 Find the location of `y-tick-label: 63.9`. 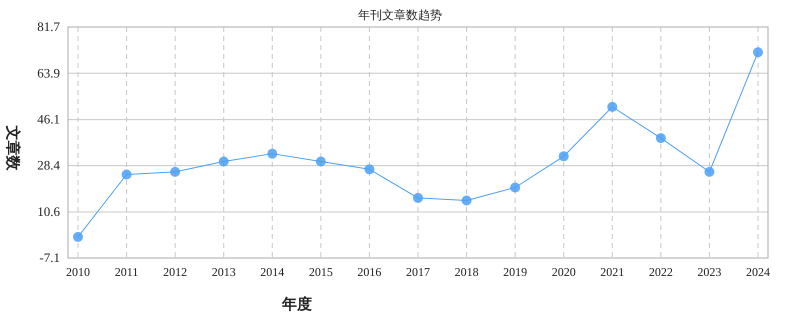

y-tick-label: 63.9 is located at coordinates (48, 72).